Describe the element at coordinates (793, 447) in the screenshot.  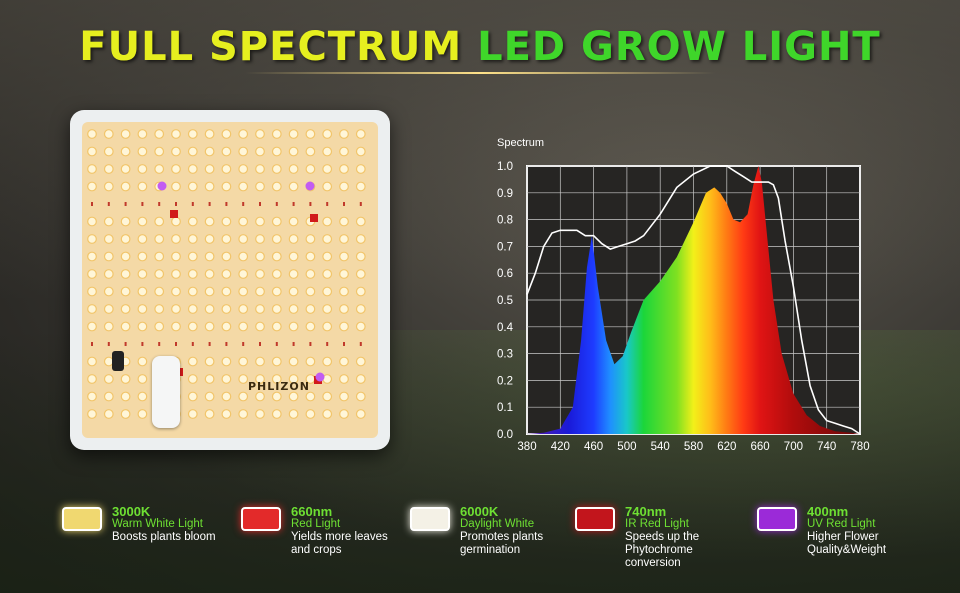
I see `x-tick-label: 700` at that location.